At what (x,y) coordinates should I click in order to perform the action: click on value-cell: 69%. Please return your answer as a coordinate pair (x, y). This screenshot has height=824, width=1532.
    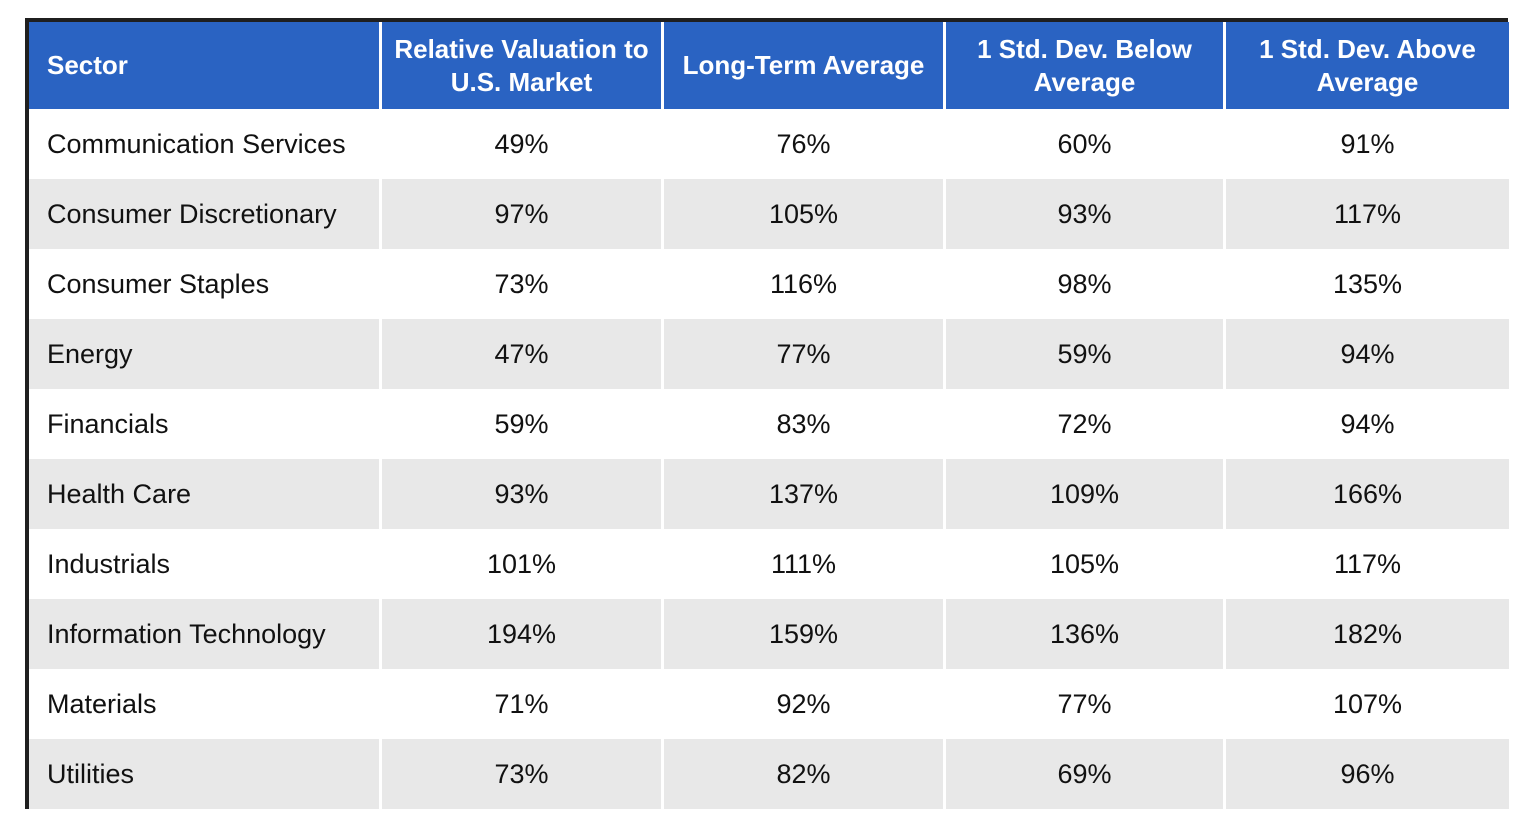
    Looking at the image, I should click on (1086, 774).